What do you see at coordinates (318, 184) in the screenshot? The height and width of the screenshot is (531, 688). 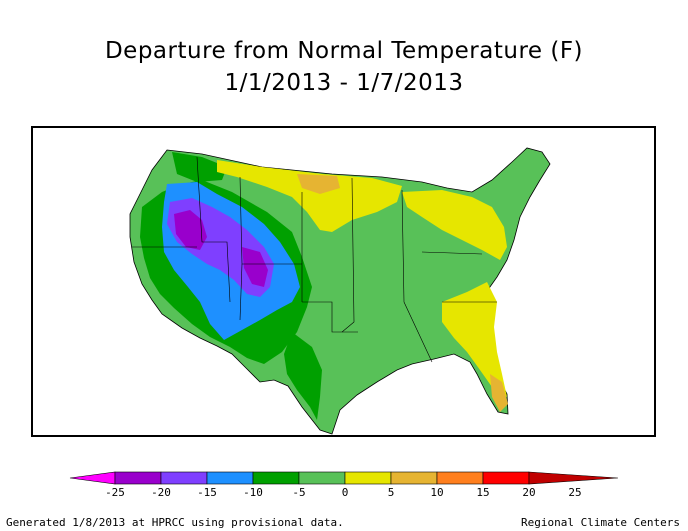 I see `zone-orange-north` at bounding box center [318, 184].